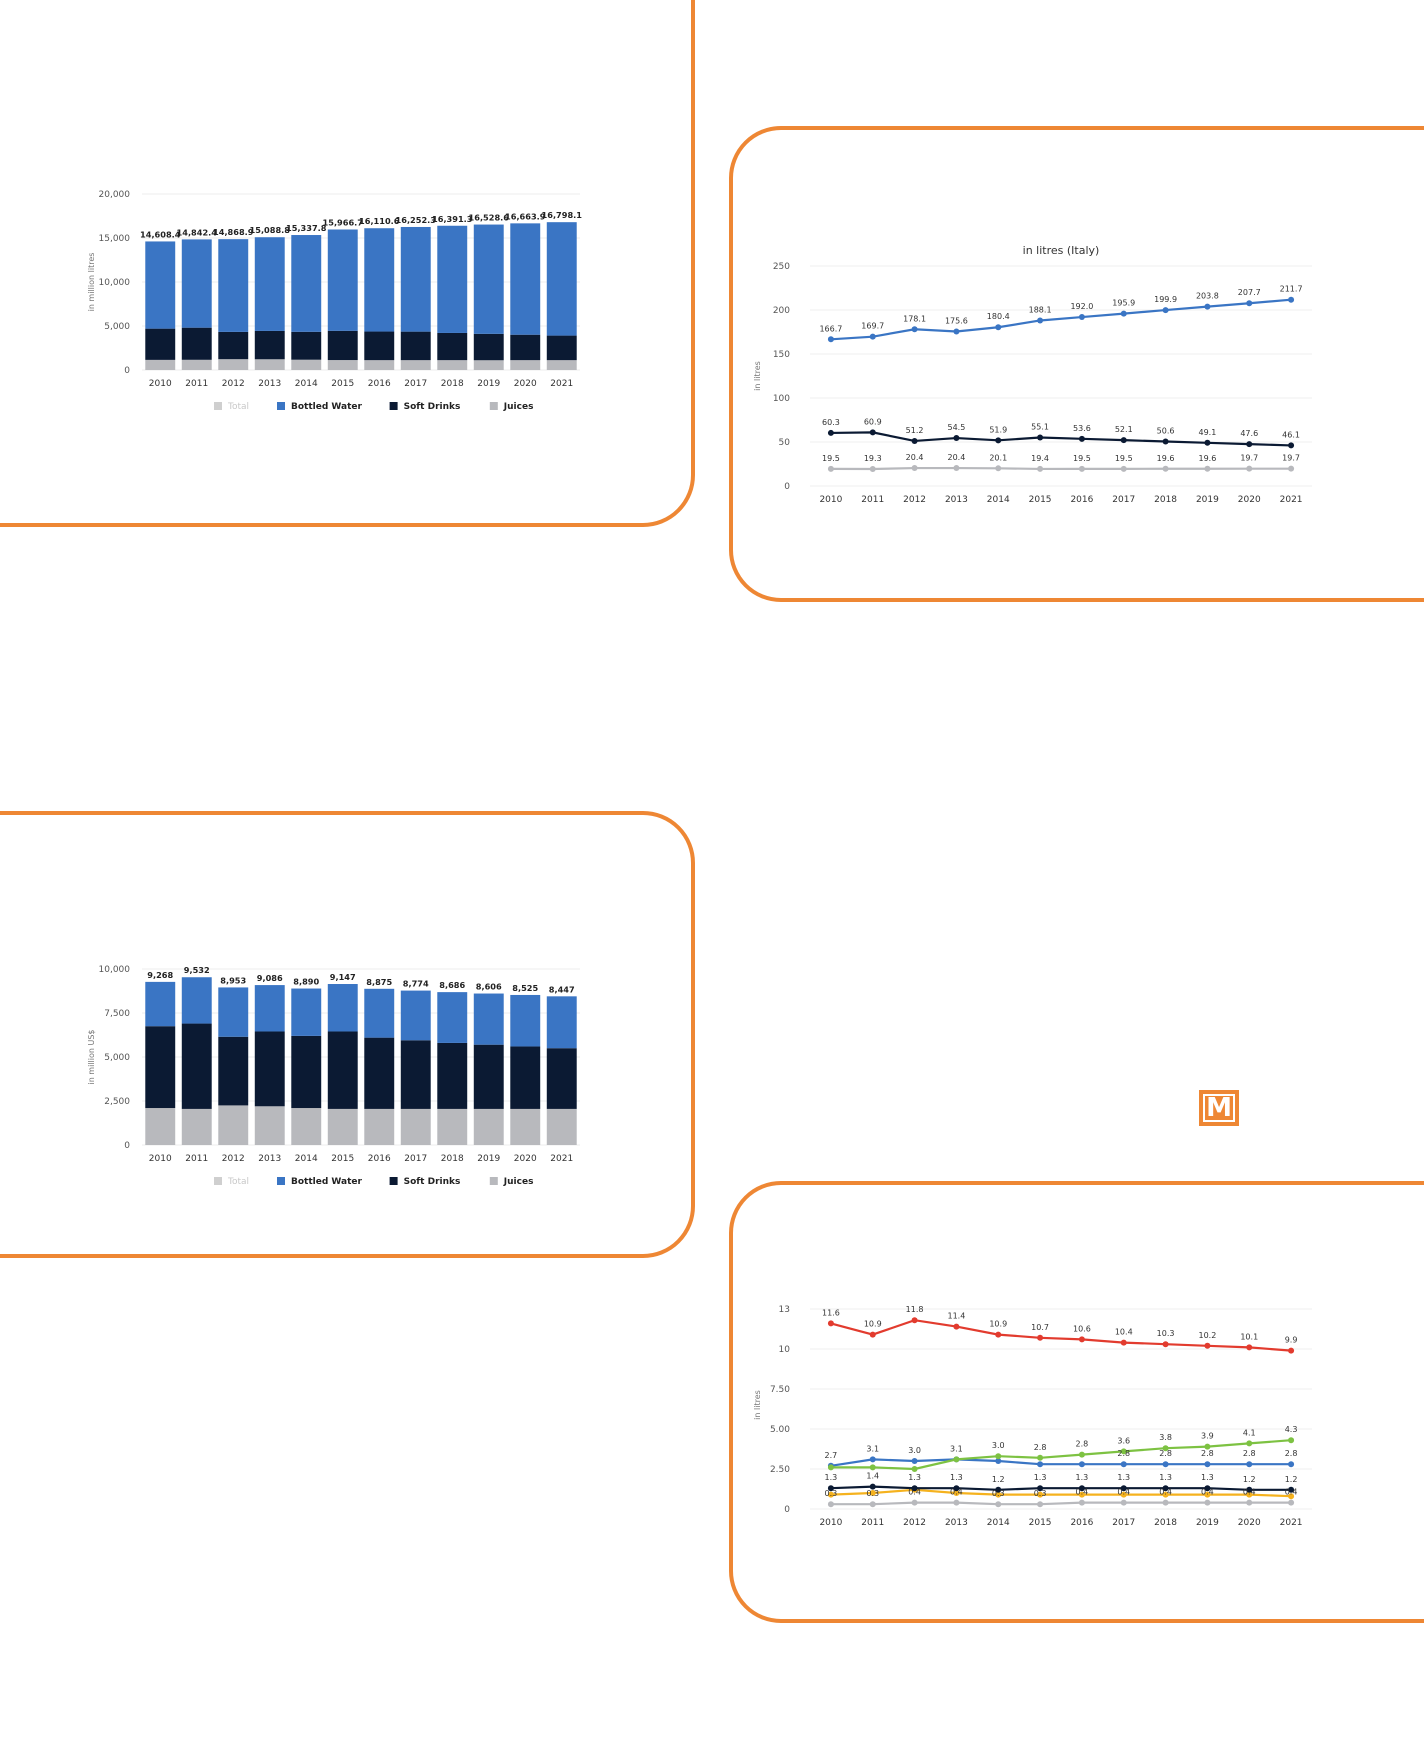  What do you see at coordinates (1082, 1444) in the screenshot?
I see `data-label-grape-juice: 2.8` at bounding box center [1082, 1444].